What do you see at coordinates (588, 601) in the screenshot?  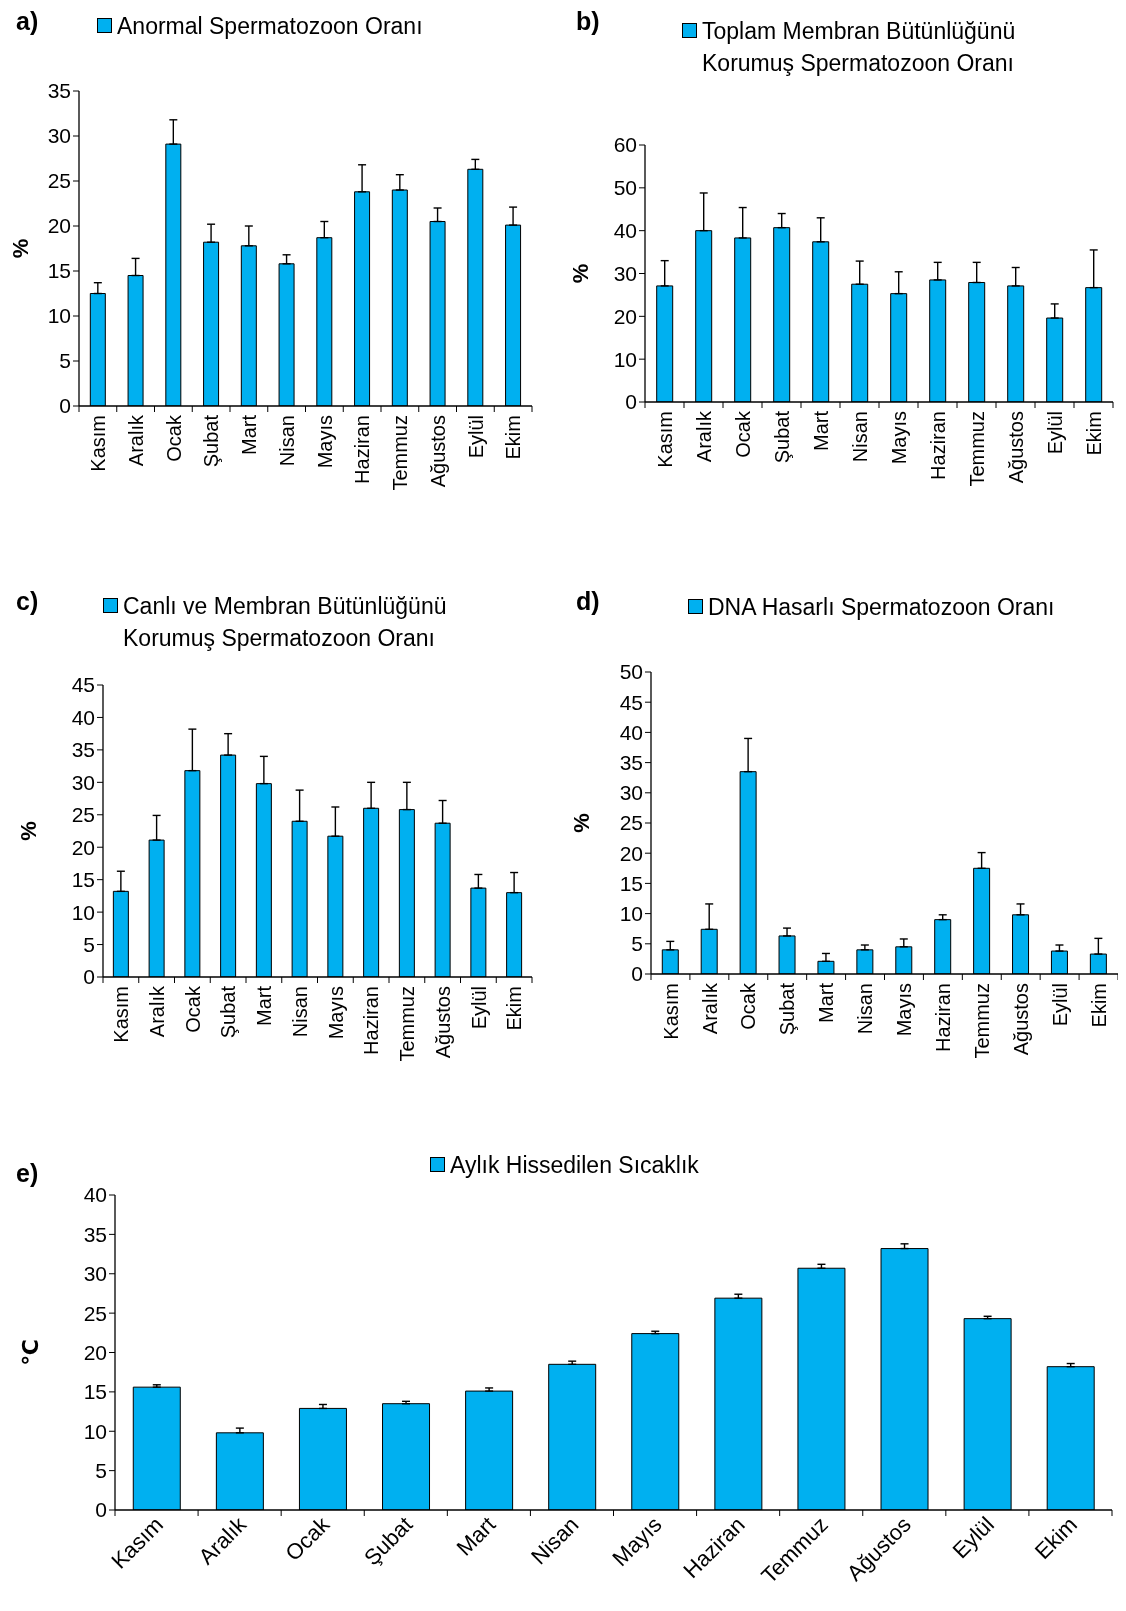 I see `chart-title: d)` at bounding box center [588, 601].